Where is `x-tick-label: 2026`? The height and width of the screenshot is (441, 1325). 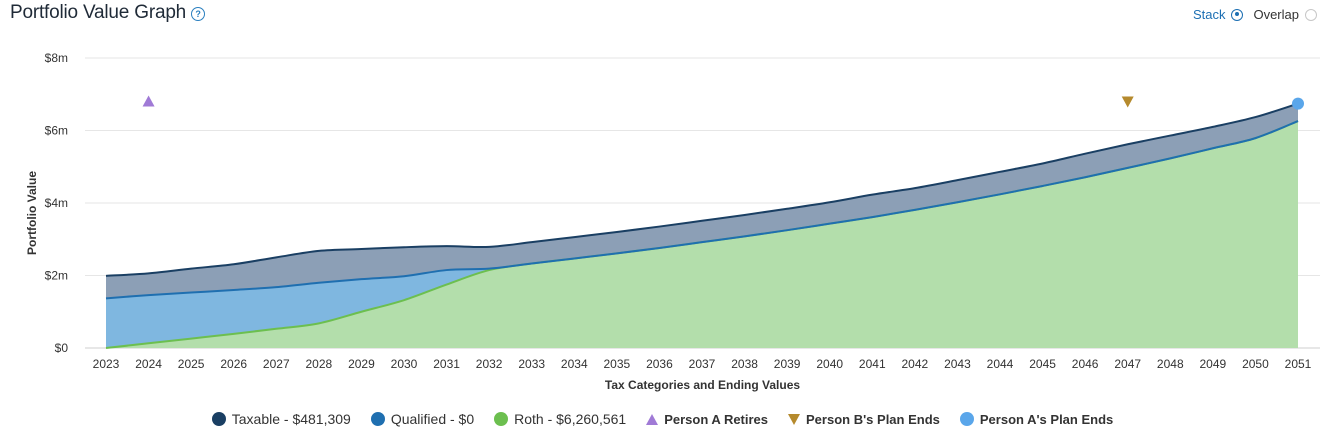 x-tick-label: 2026 is located at coordinates (233, 364).